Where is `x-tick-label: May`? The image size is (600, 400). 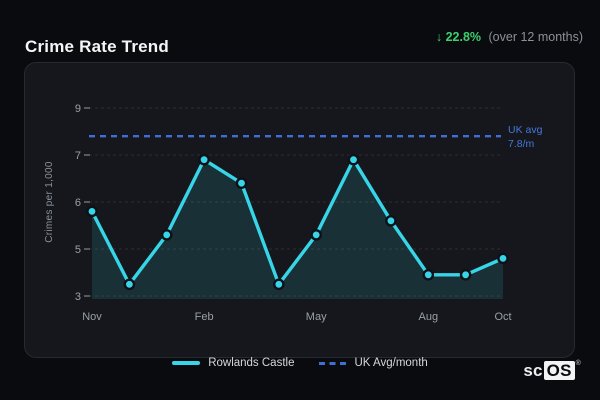 x-tick-label: May is located at coordinates (316, 317).